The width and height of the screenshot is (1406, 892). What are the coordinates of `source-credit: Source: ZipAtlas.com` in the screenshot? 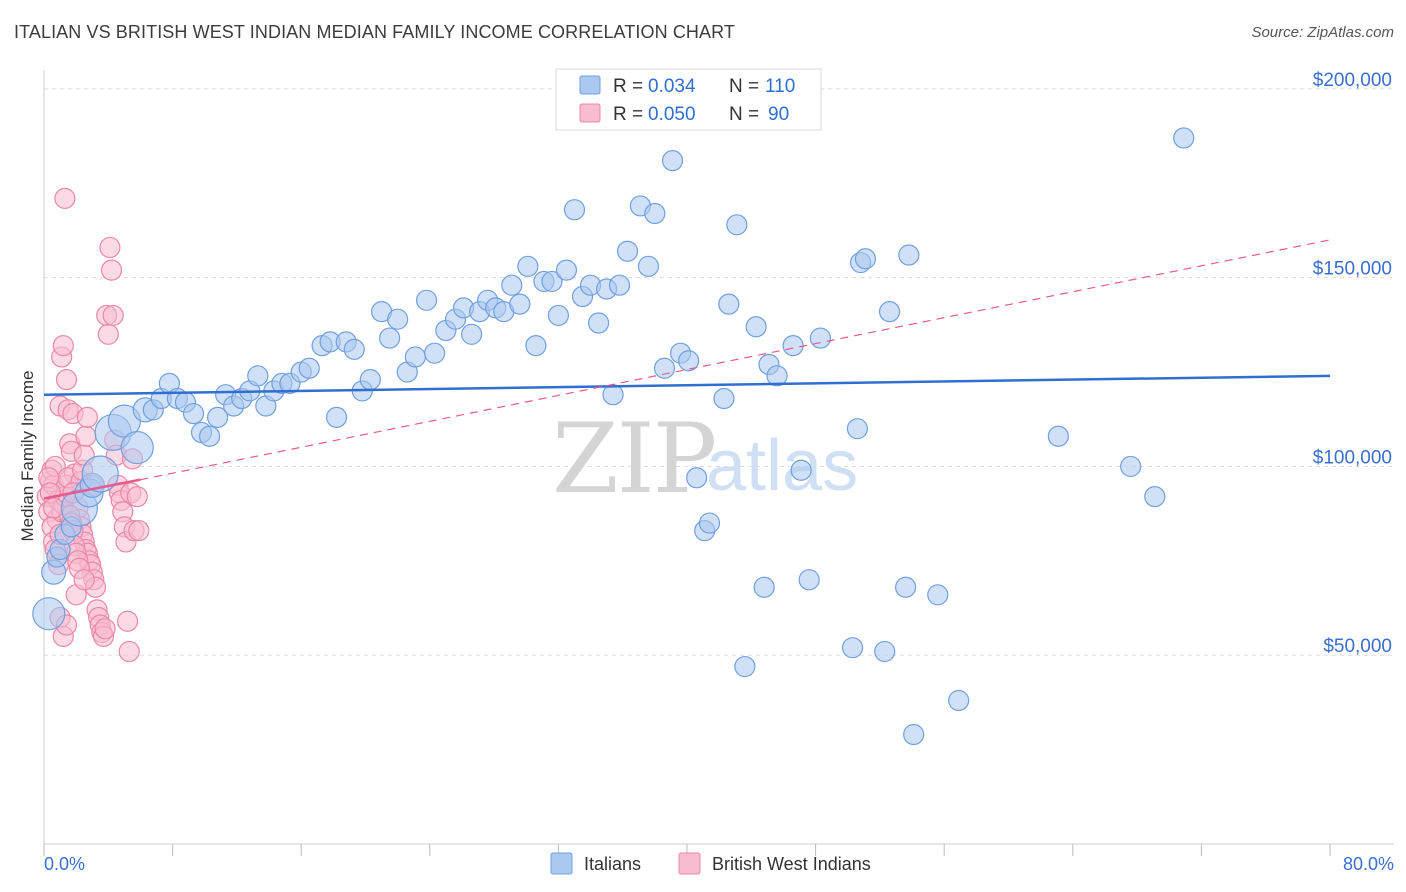 It's located at (1322, 32).